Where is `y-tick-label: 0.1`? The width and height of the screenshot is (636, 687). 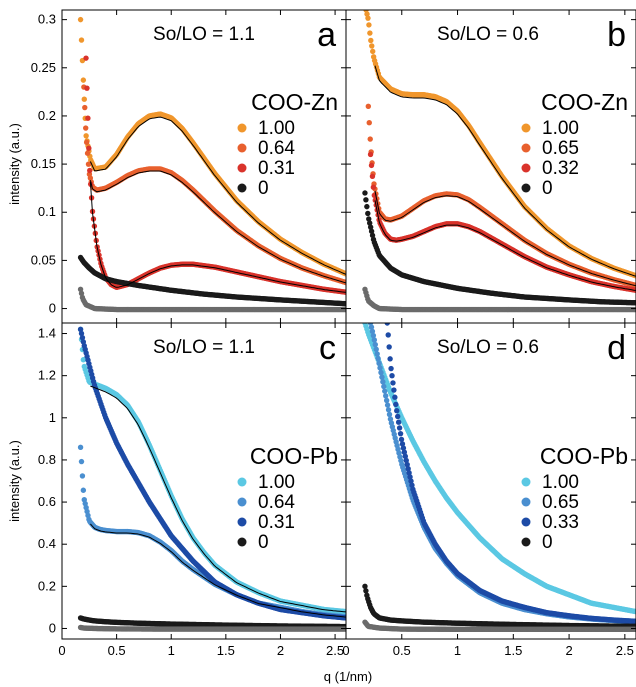 y-tick-label: 0.1 is located at coordinates (47, 211).